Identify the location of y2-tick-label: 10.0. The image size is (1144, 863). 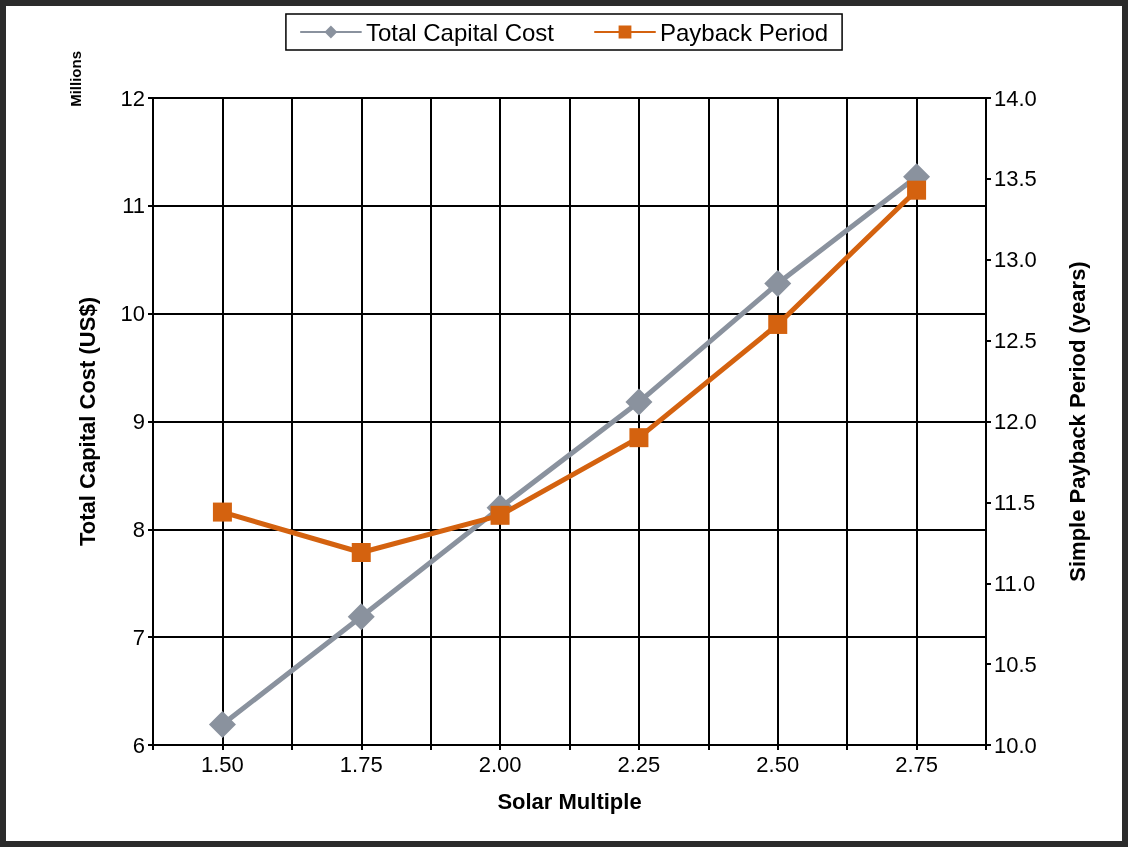
(1015, 745).